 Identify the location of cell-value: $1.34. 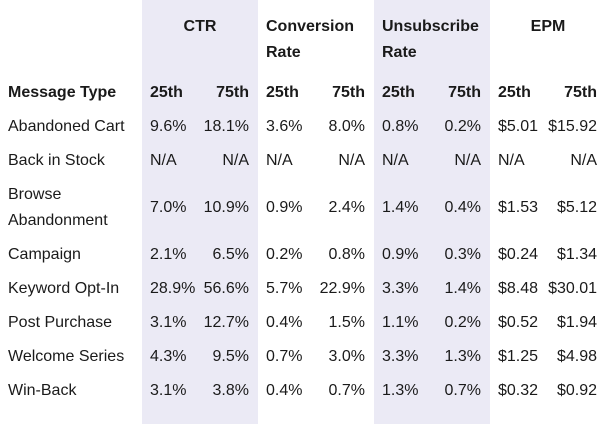
(576, 254).